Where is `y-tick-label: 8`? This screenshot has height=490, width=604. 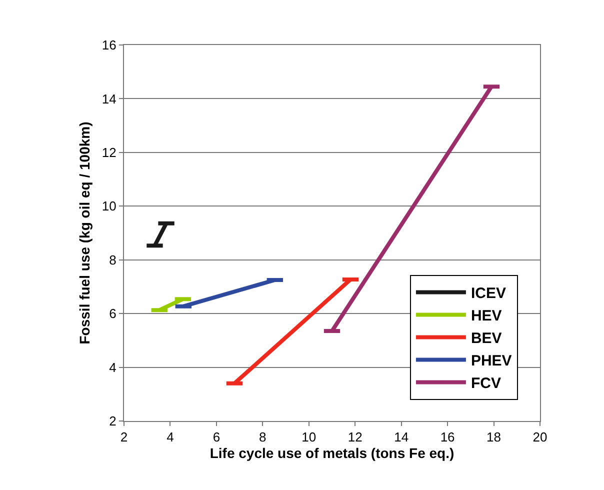
y-tick-label: 8 is located at coordinates (112, 260).